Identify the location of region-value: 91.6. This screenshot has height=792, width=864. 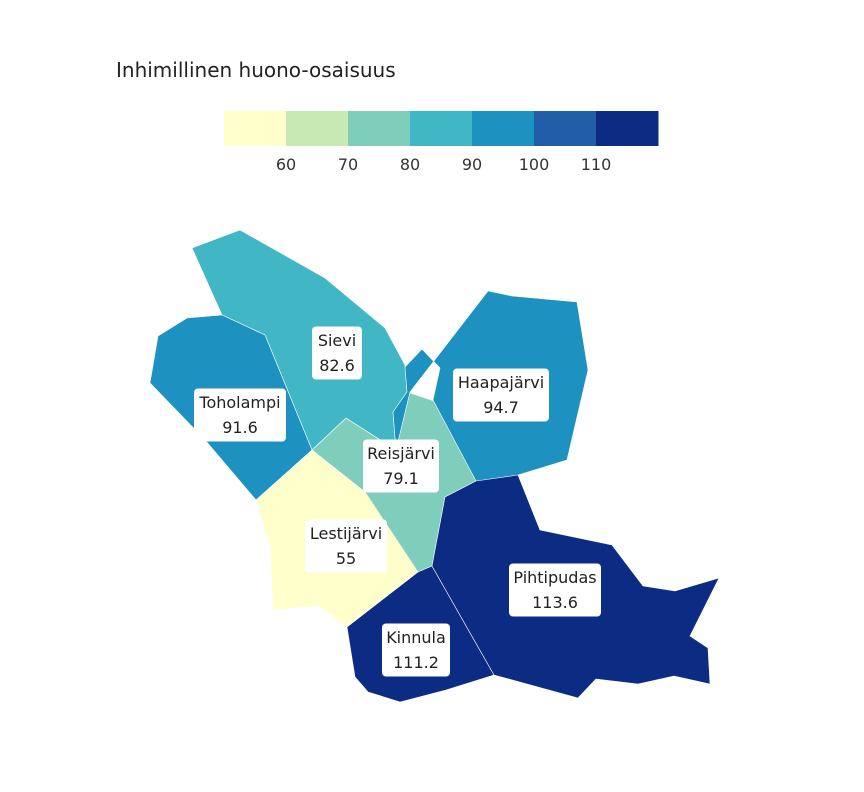
(240, 427).